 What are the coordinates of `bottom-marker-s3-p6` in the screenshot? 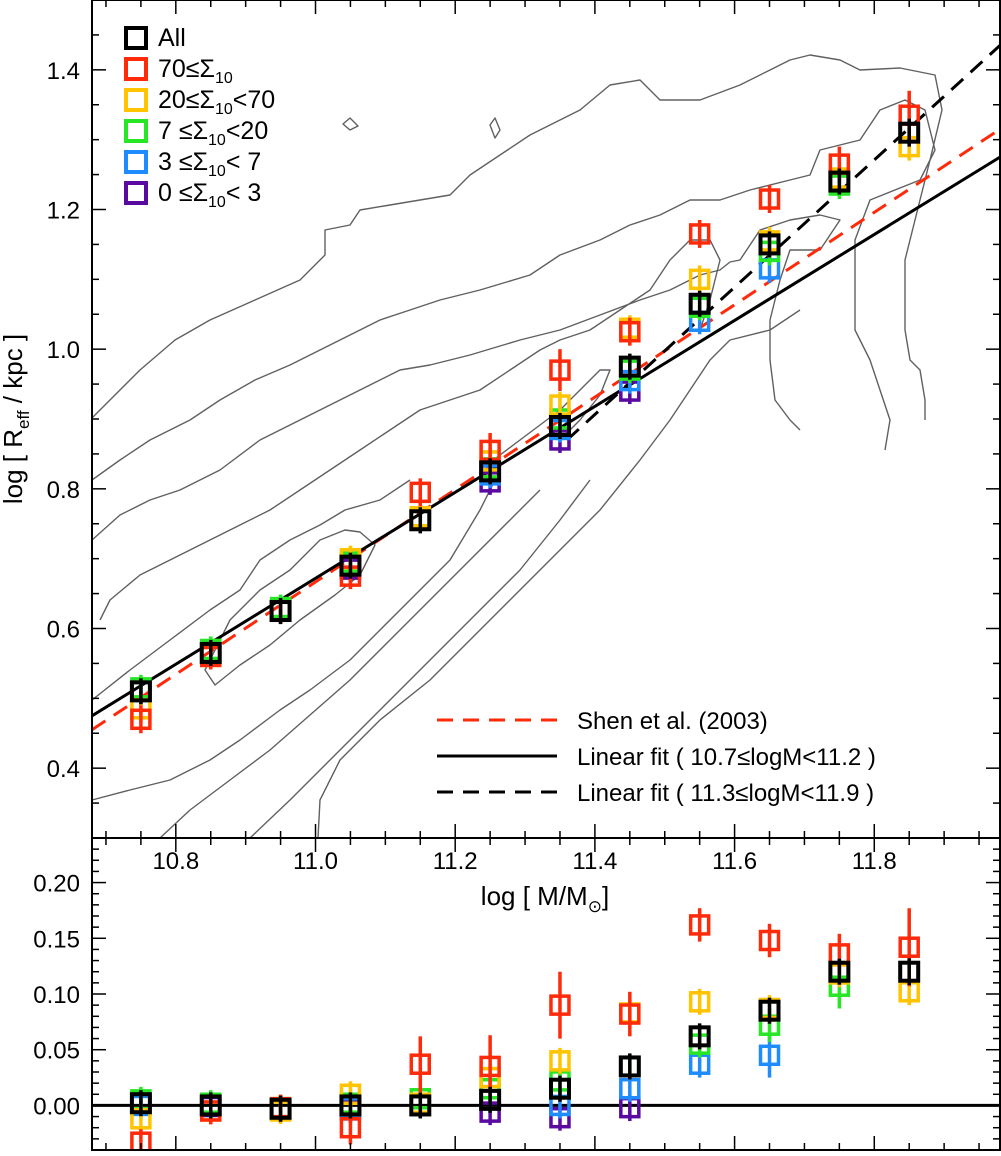 It's located at (560, 1061).